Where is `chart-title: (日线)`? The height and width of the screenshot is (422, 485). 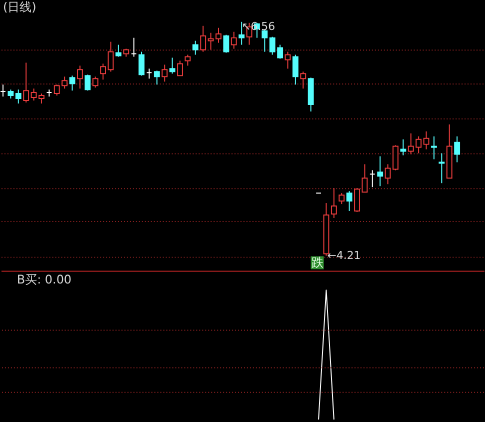
chart-title: (日线) is located at coordinates (19, 7).